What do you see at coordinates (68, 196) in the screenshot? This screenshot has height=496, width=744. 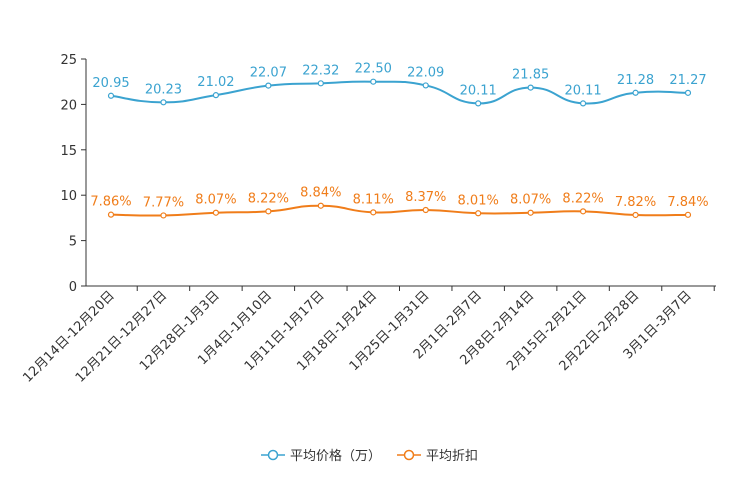 I see `y-tick-label: 10` at bounding box center [68, 196].